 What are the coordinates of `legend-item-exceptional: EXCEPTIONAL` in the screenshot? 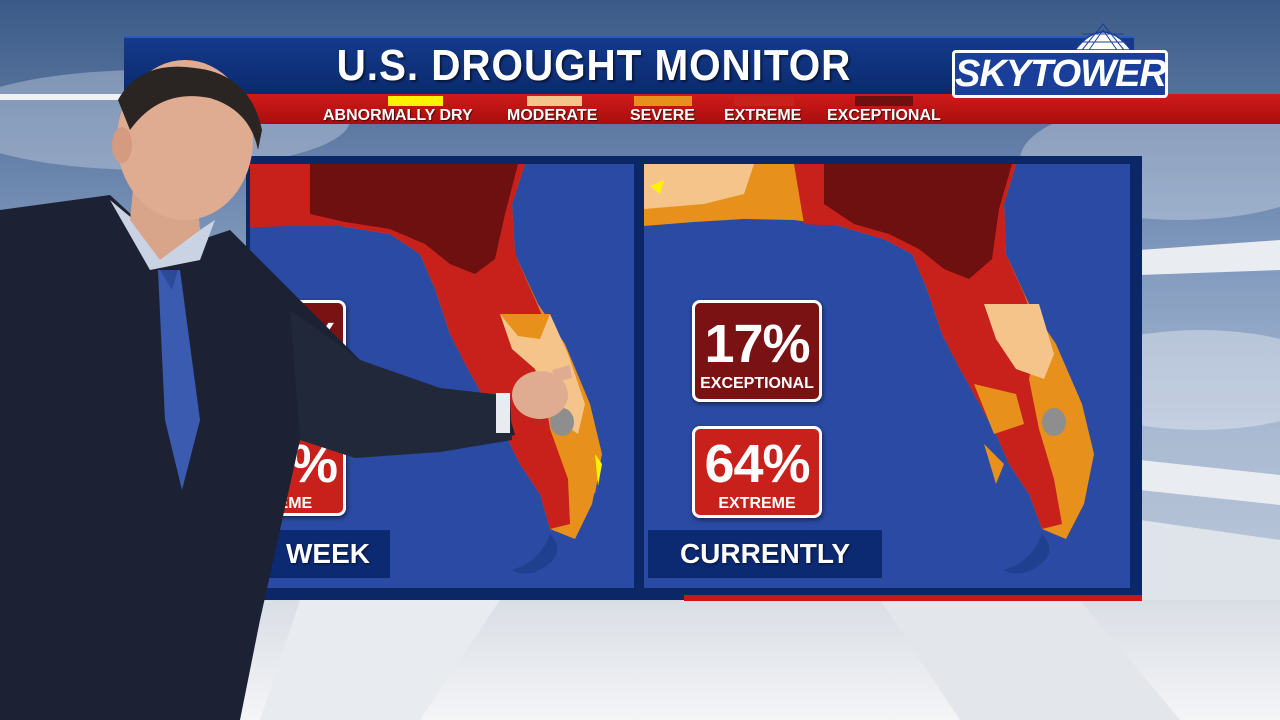 It's located at (885, 109).